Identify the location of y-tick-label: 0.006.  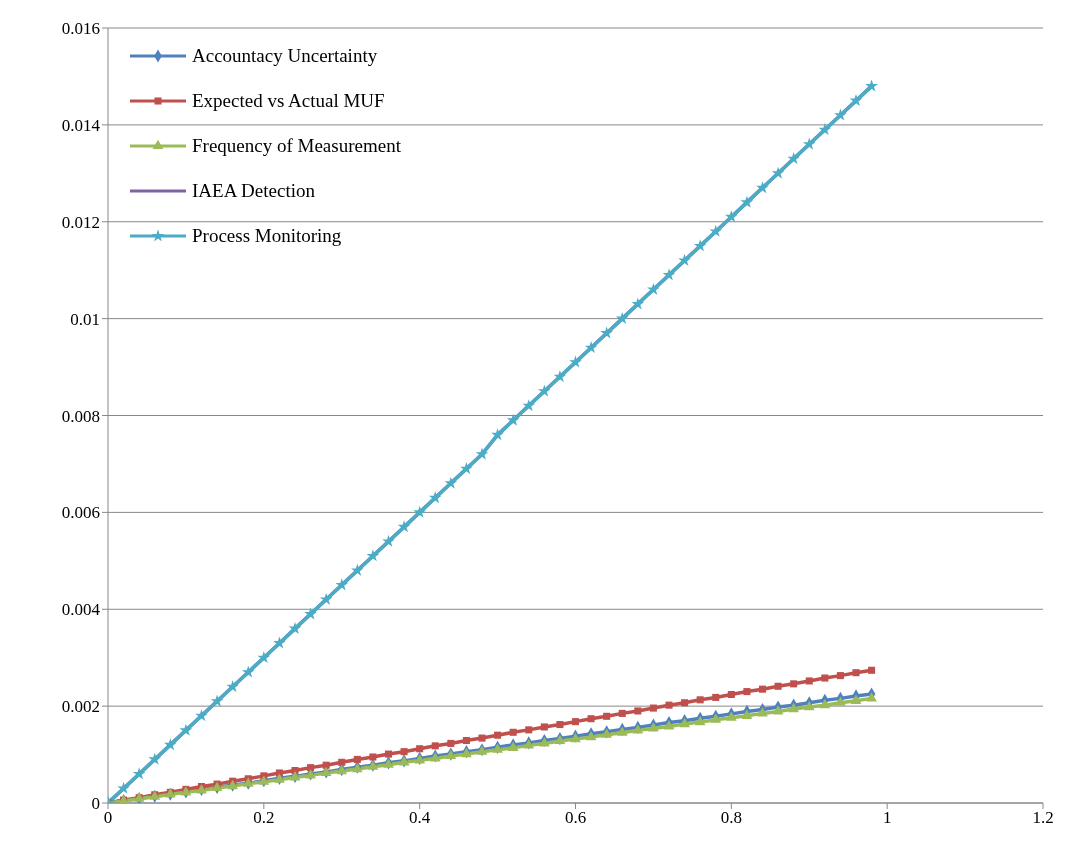
(80, 513).